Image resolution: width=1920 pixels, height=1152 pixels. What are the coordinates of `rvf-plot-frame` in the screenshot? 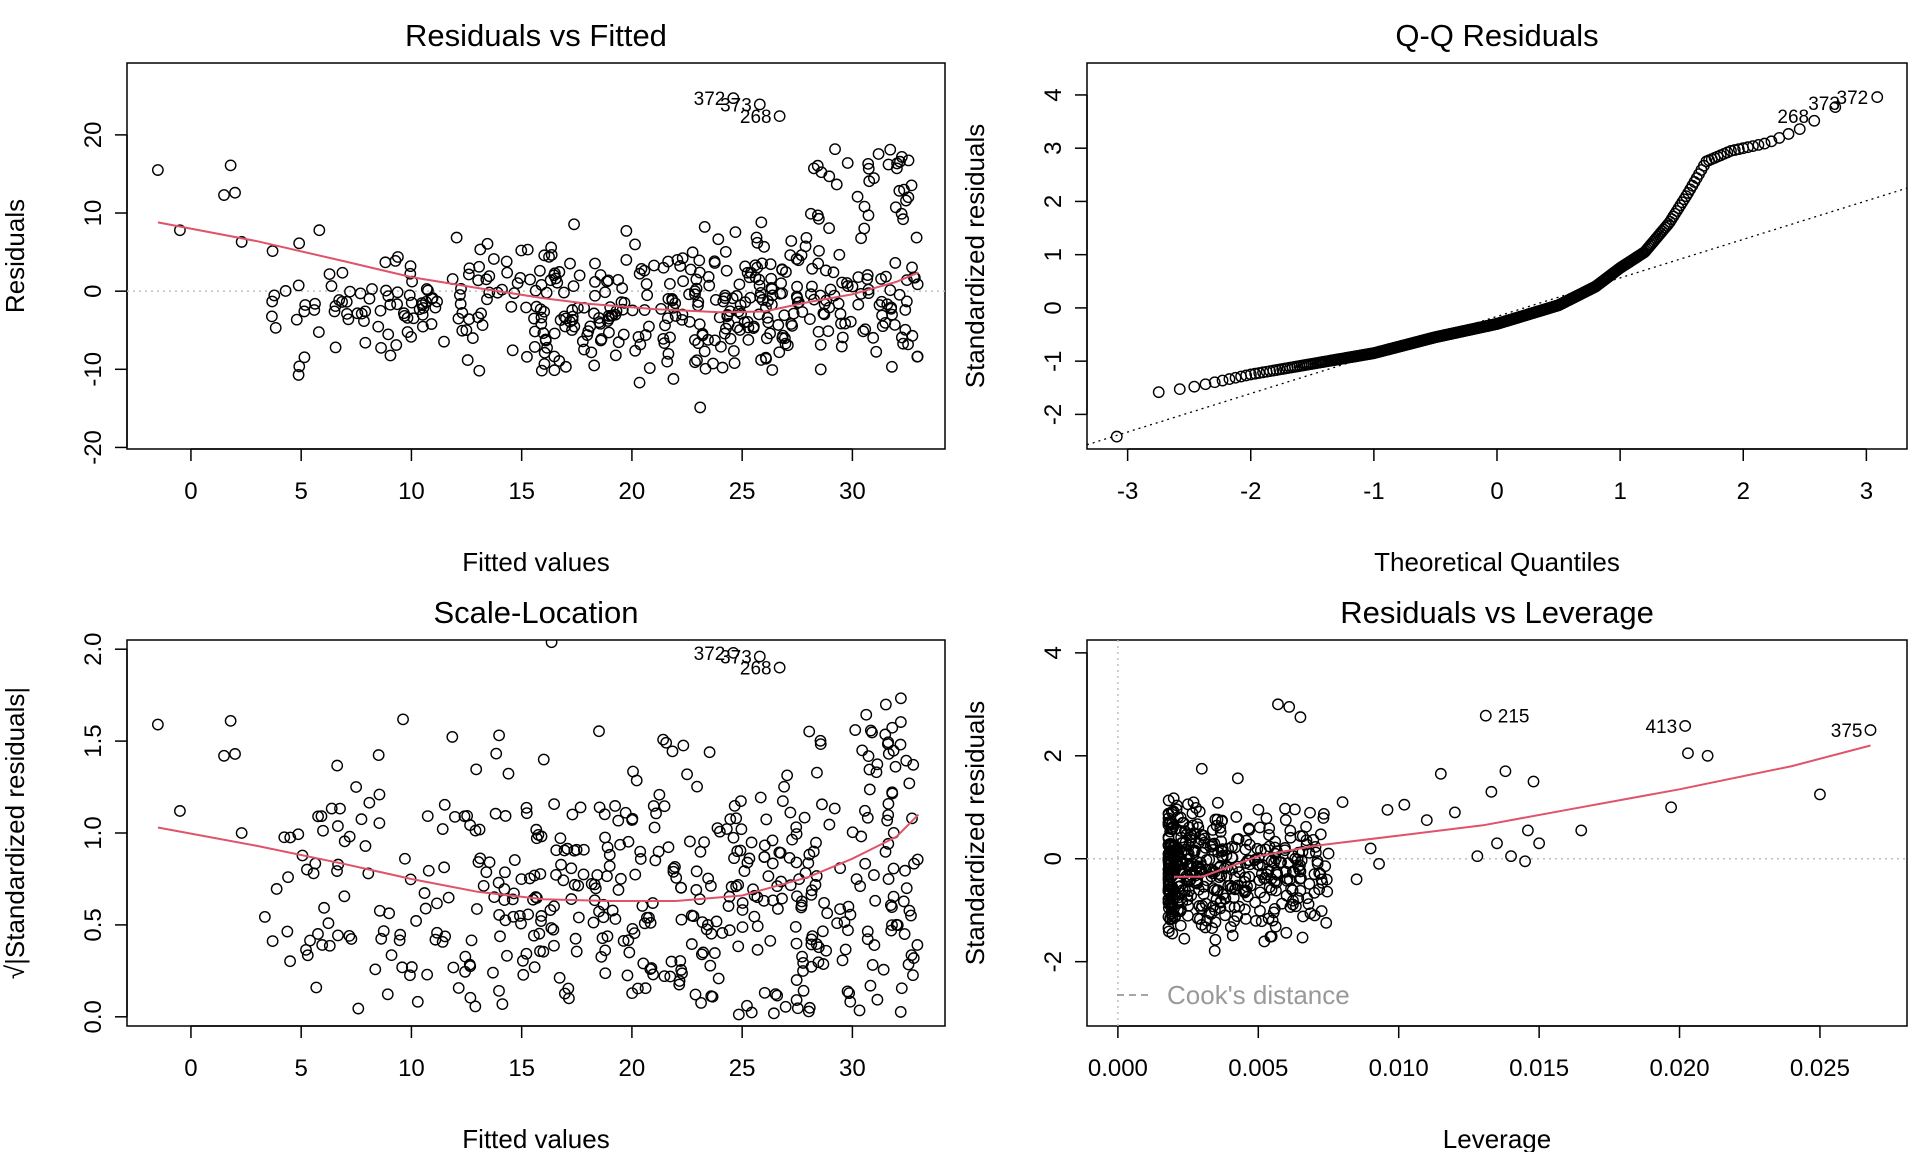 It's located at (536, 256).